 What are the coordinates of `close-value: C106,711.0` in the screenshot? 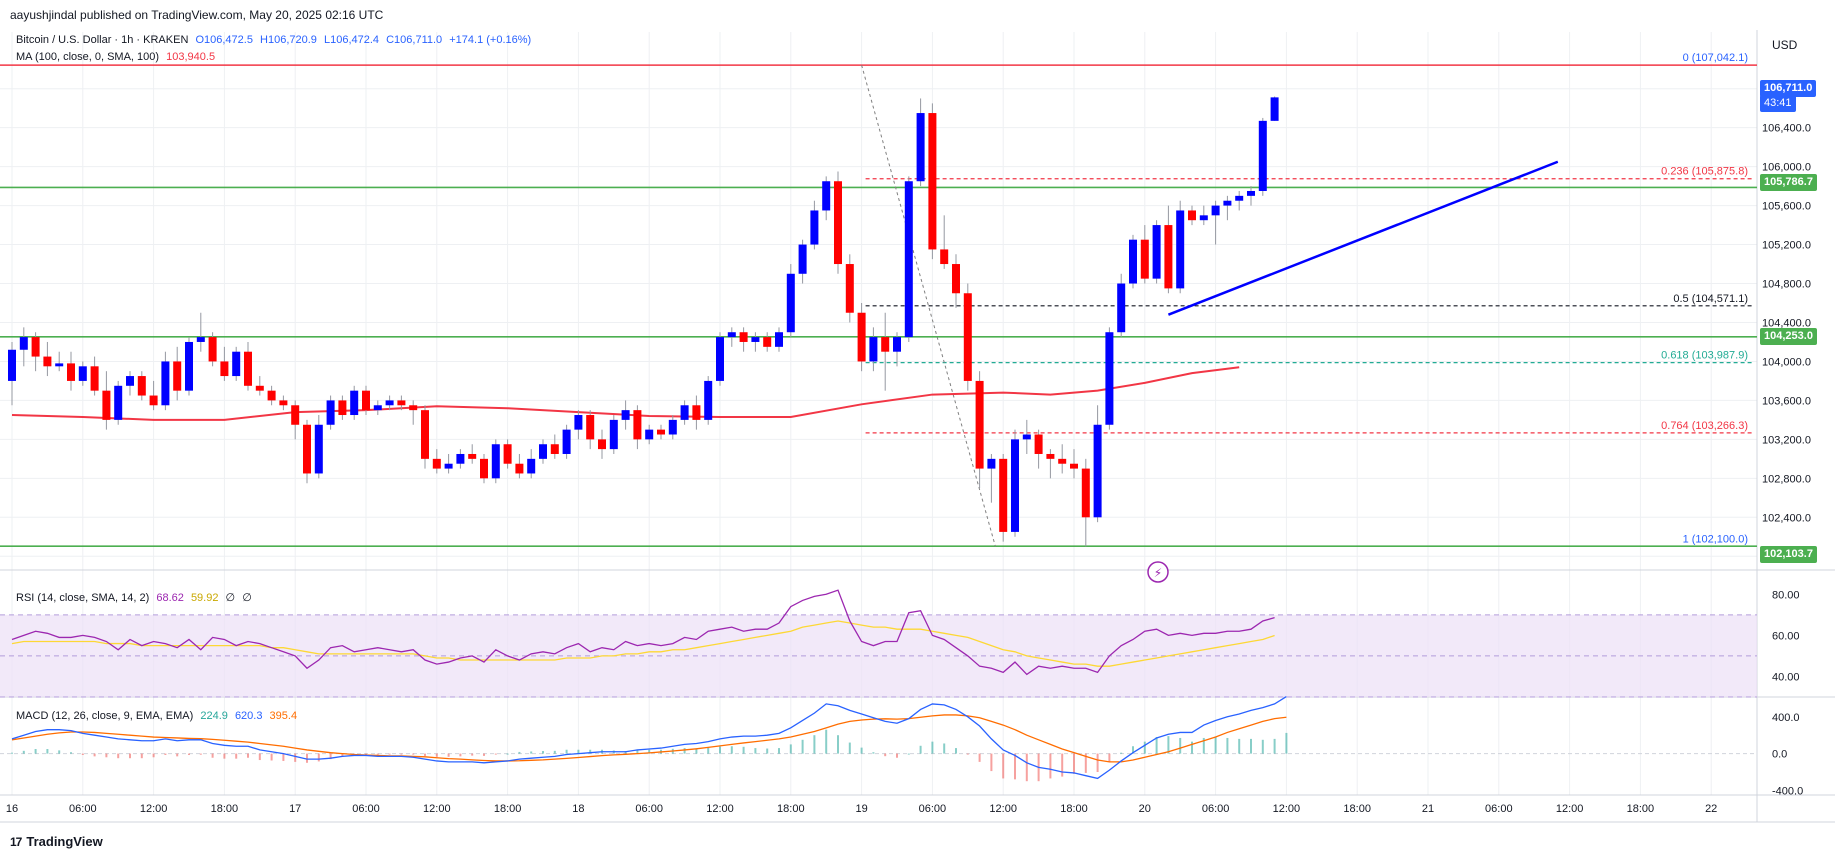 It's located at (414, 40).